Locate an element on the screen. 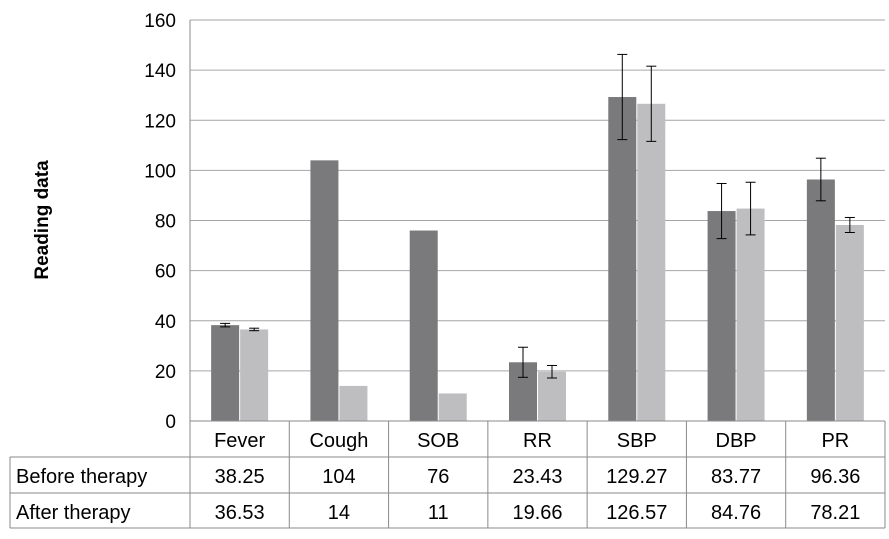  data-label: 19.66 is located at coordinates (537, 513).